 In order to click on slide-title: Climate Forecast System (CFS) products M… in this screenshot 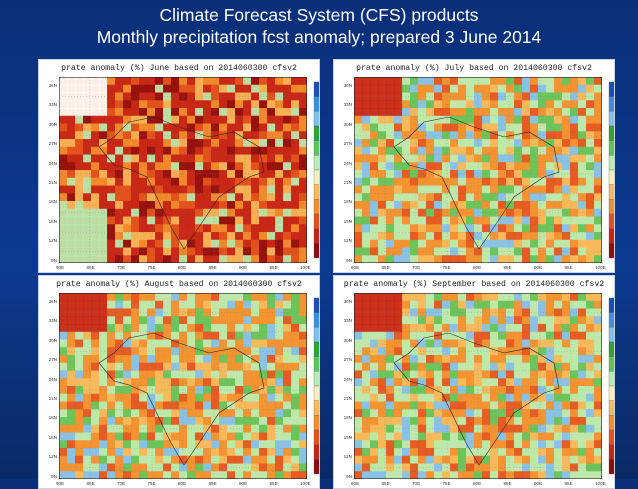, I will do `click(319, 26)`.